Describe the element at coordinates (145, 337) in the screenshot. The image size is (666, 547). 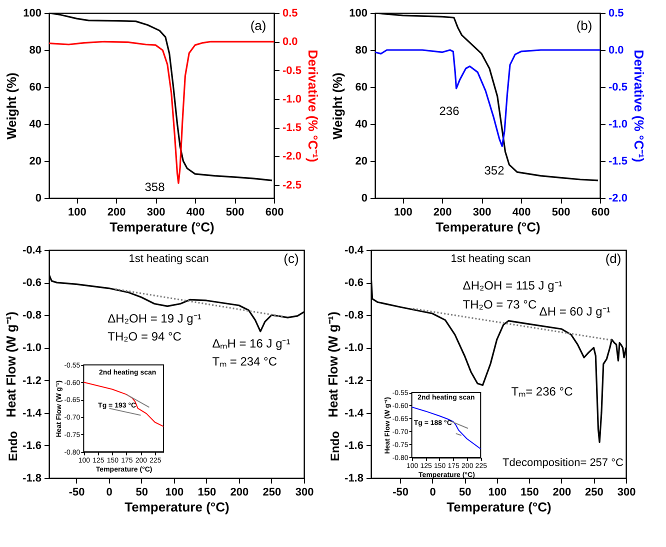
I see `annotation: TH₂O = 94 °C` at that location.